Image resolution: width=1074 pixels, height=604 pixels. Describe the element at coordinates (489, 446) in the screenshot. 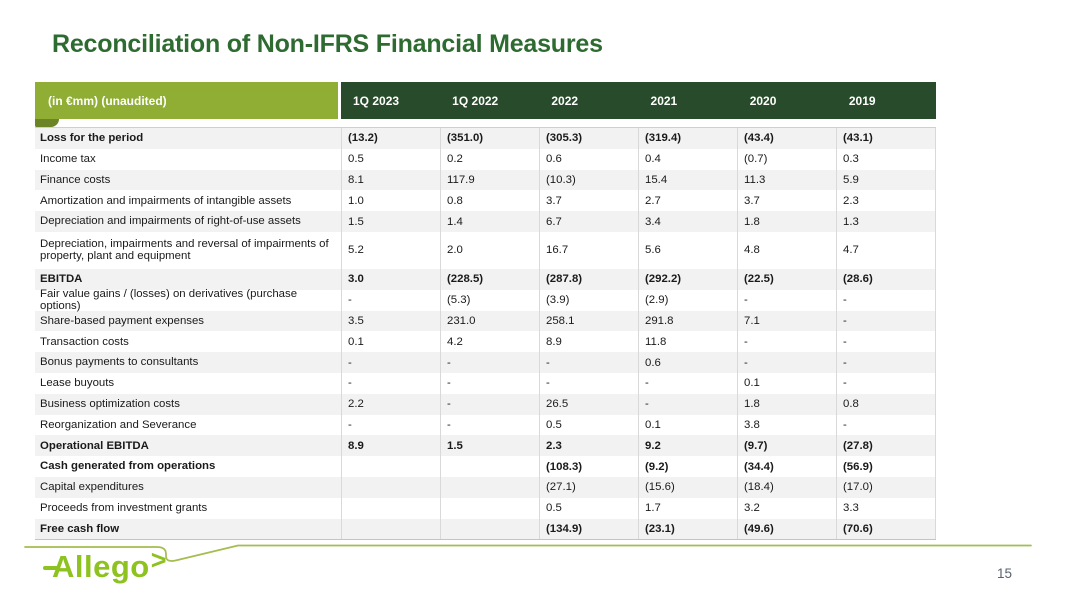

I see `row-value: 1.5` at that location.